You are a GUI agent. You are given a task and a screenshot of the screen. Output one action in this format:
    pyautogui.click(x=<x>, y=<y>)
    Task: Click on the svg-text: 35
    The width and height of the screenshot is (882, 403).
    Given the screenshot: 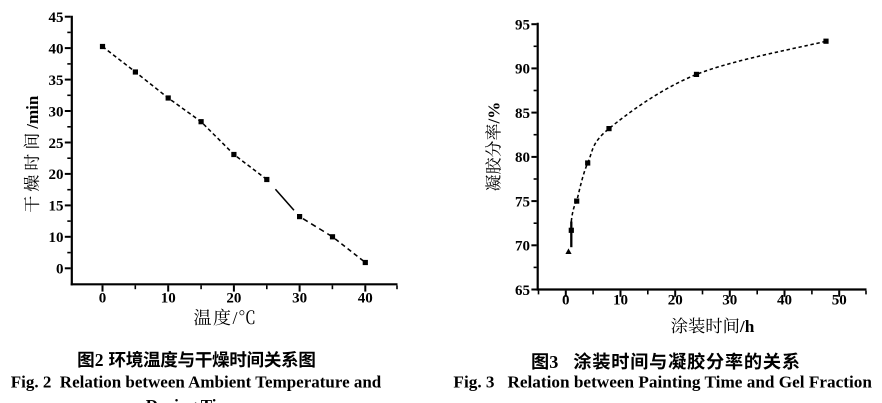 What is the action you would take?
    pyautogui.click(x=56, y=81)
    